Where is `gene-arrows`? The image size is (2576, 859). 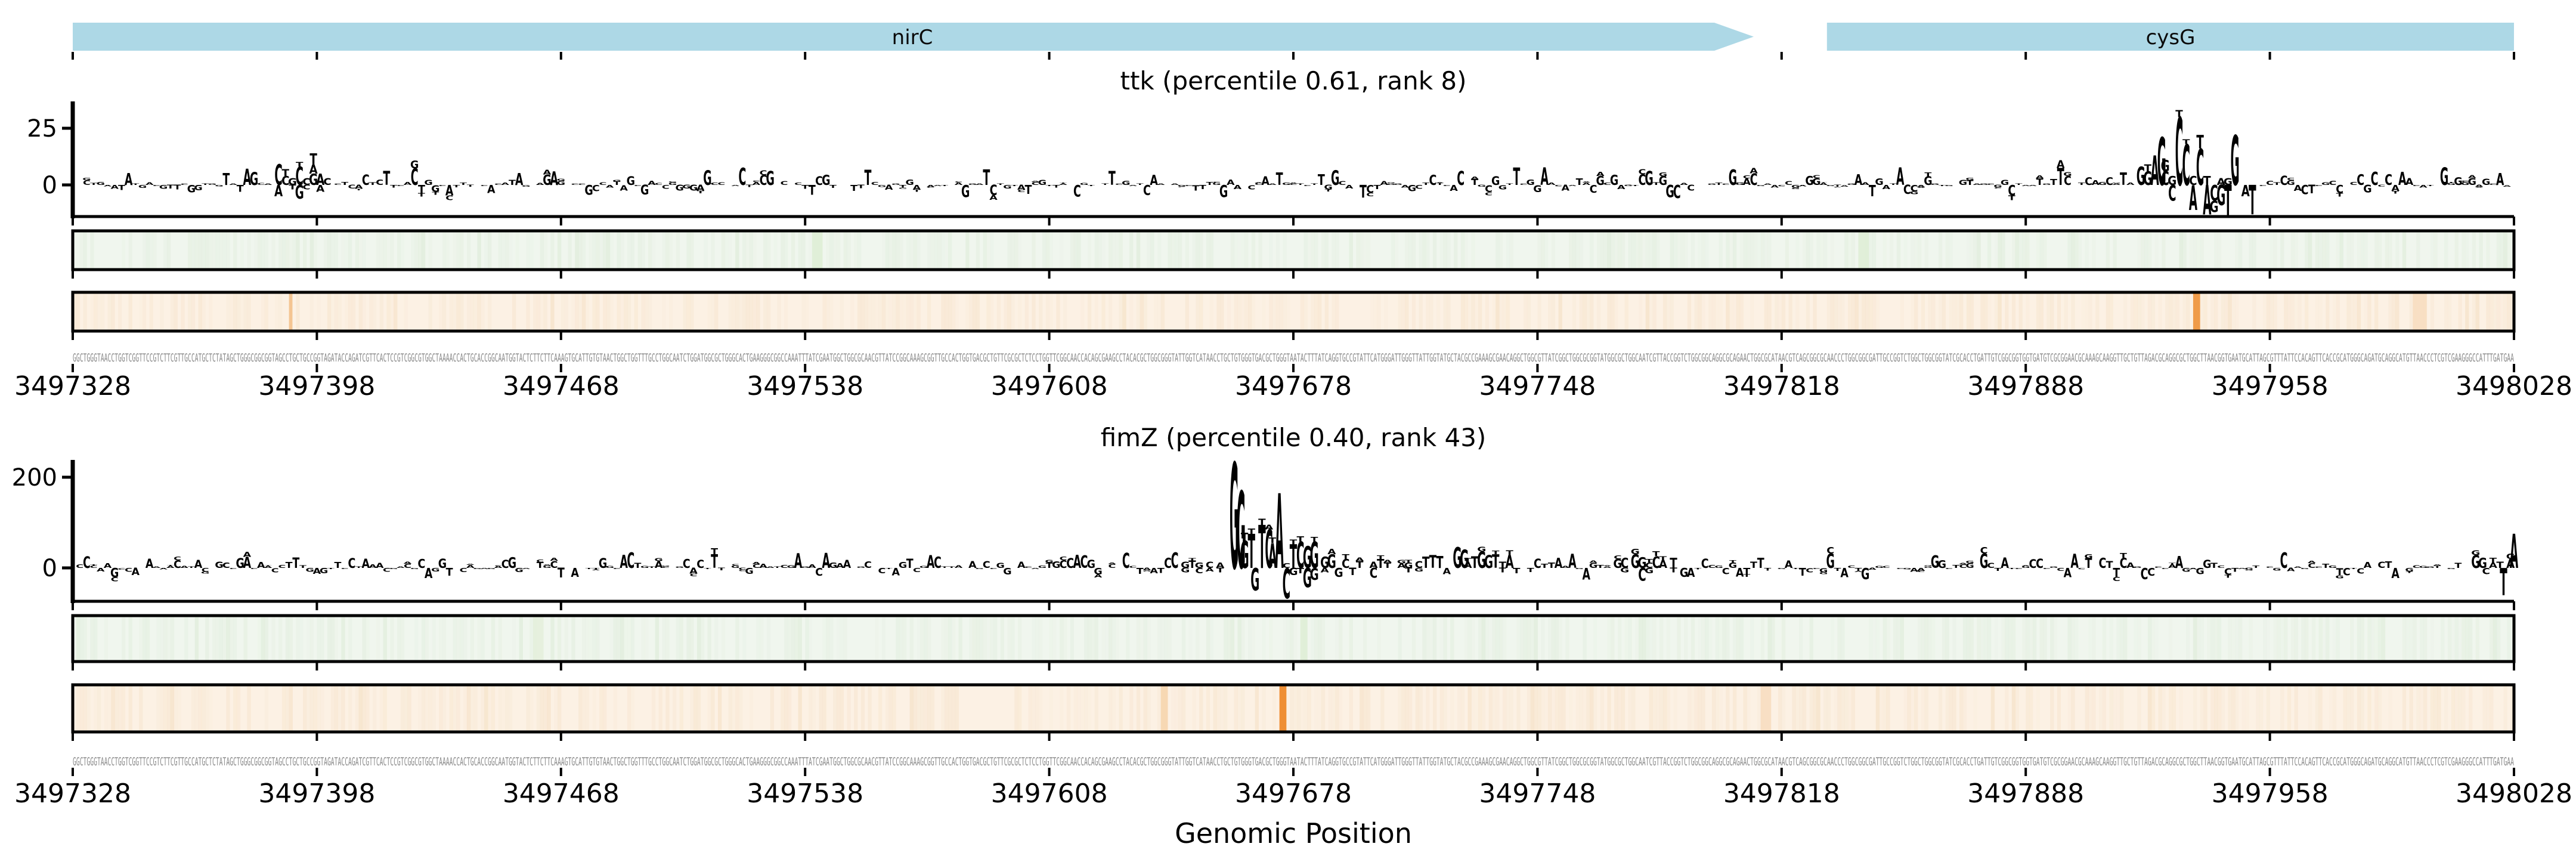 gene-arrows is located at coordinates (1293, 37).